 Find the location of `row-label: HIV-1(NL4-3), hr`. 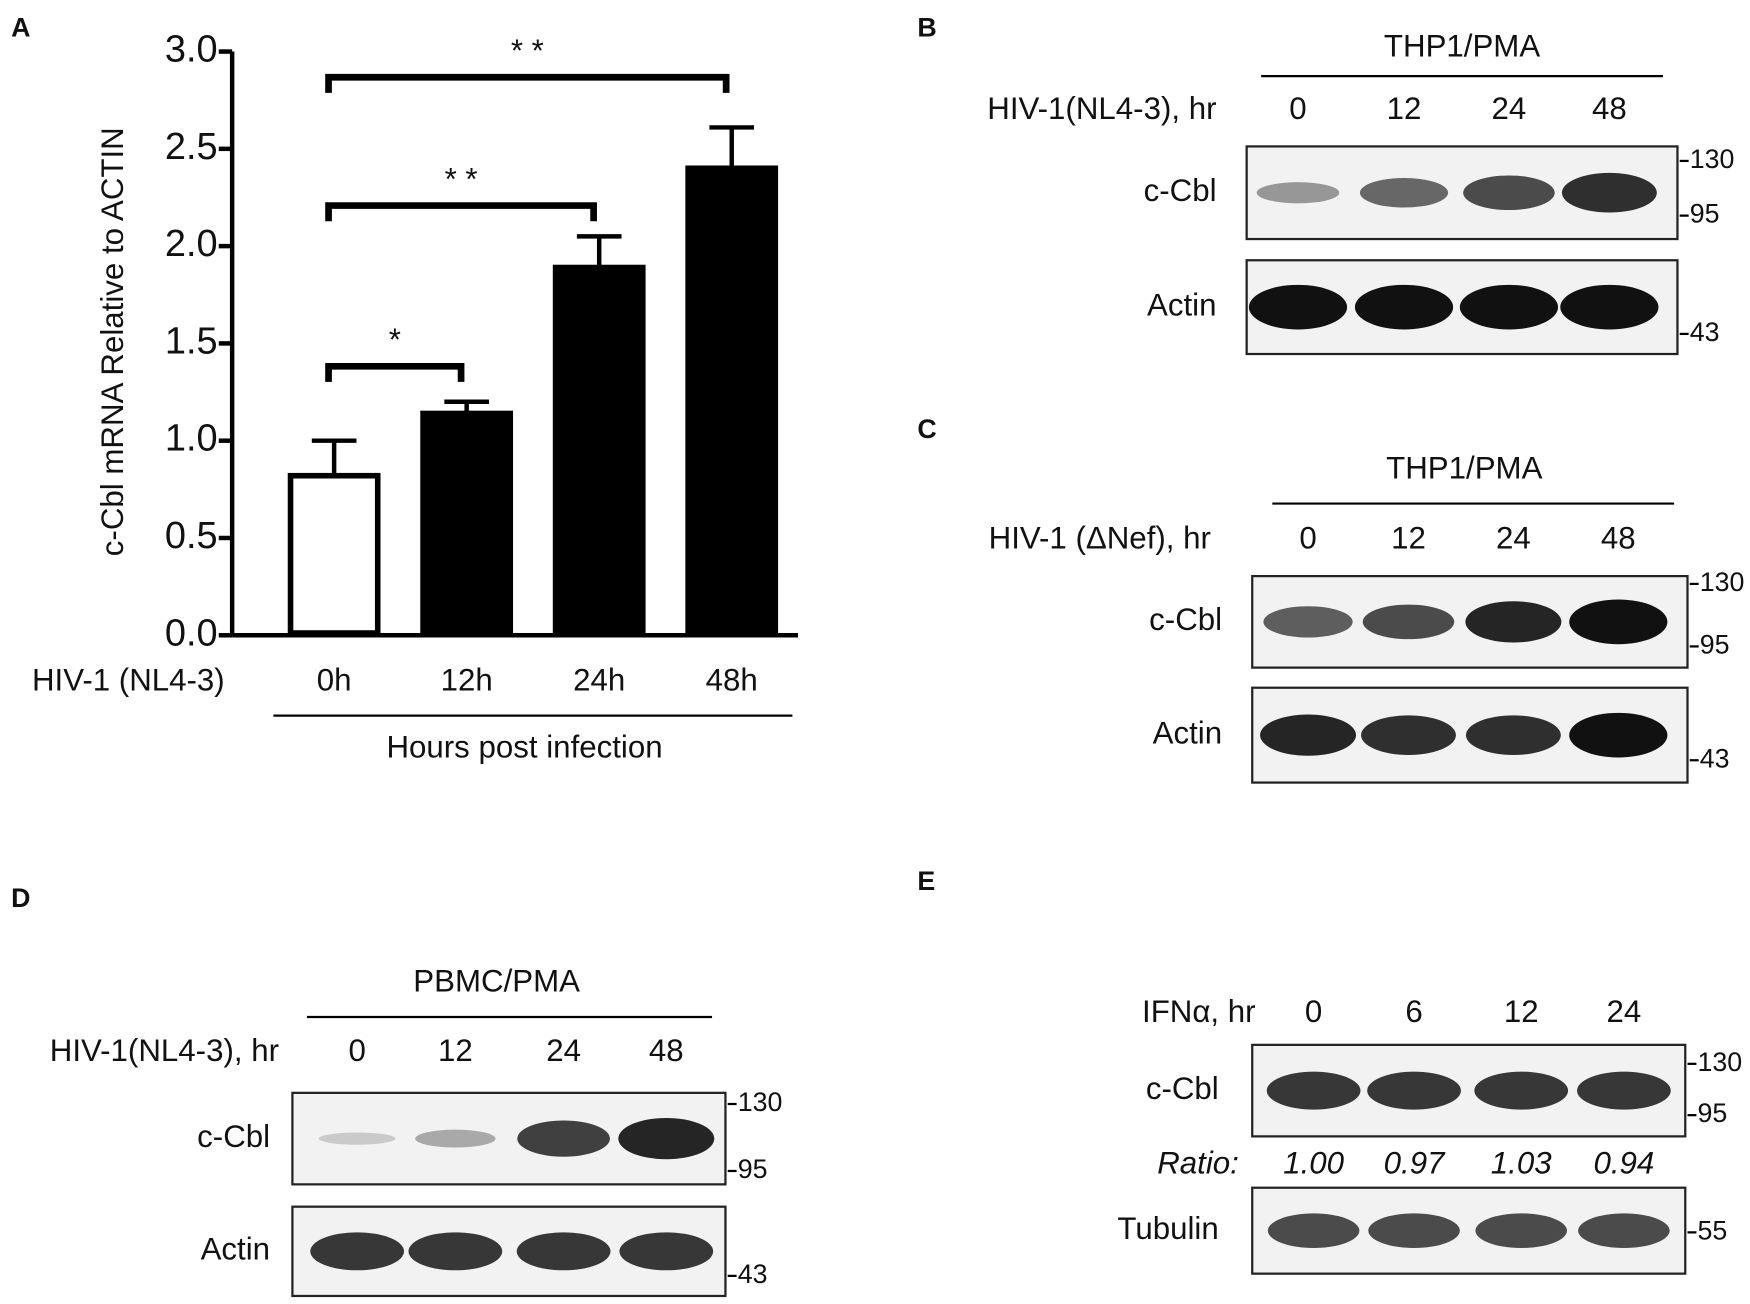

row-label: HIV-1(NL4-3), hr is located at coordinates (164, 1050).